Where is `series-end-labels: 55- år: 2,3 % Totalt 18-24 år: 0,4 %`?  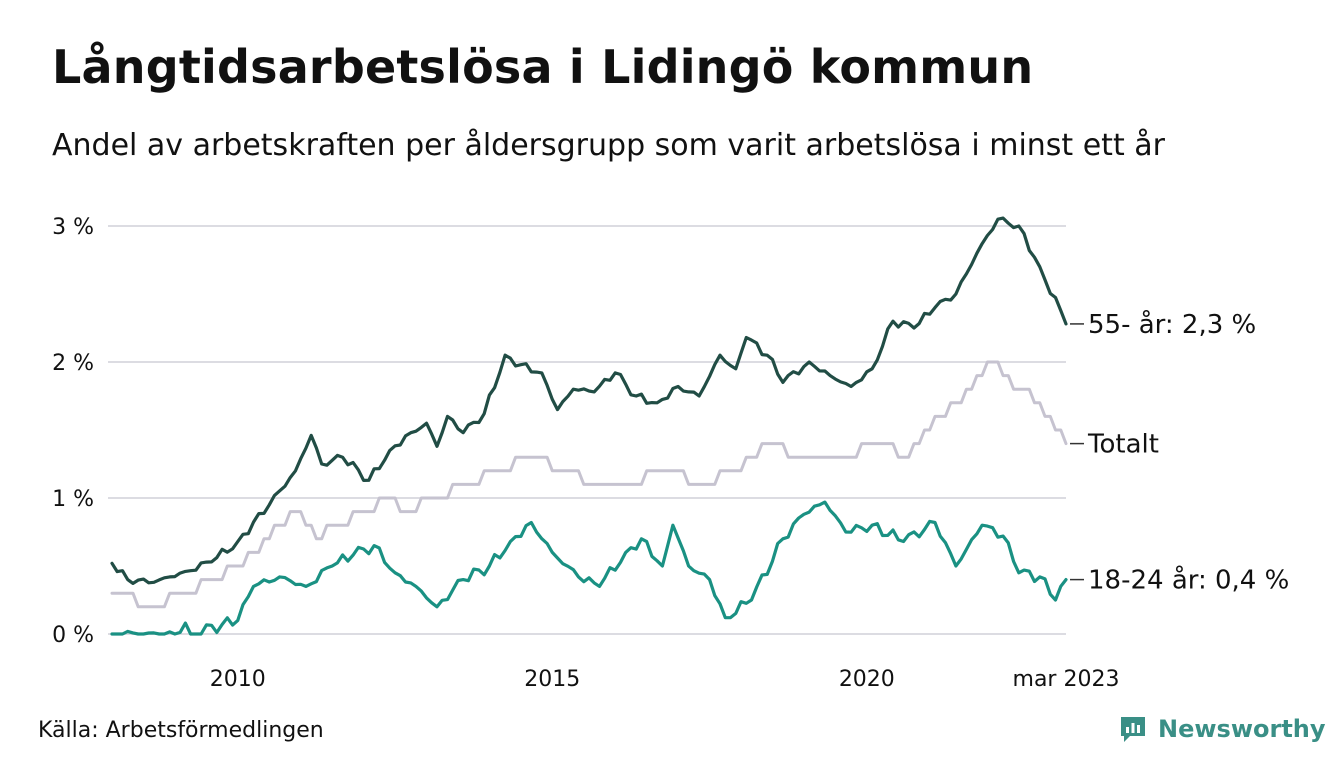 series-end-labels: 55- år: 2,3 % Totalt 18-24 år: 0,4 % is located at coordinates (1179, 452).